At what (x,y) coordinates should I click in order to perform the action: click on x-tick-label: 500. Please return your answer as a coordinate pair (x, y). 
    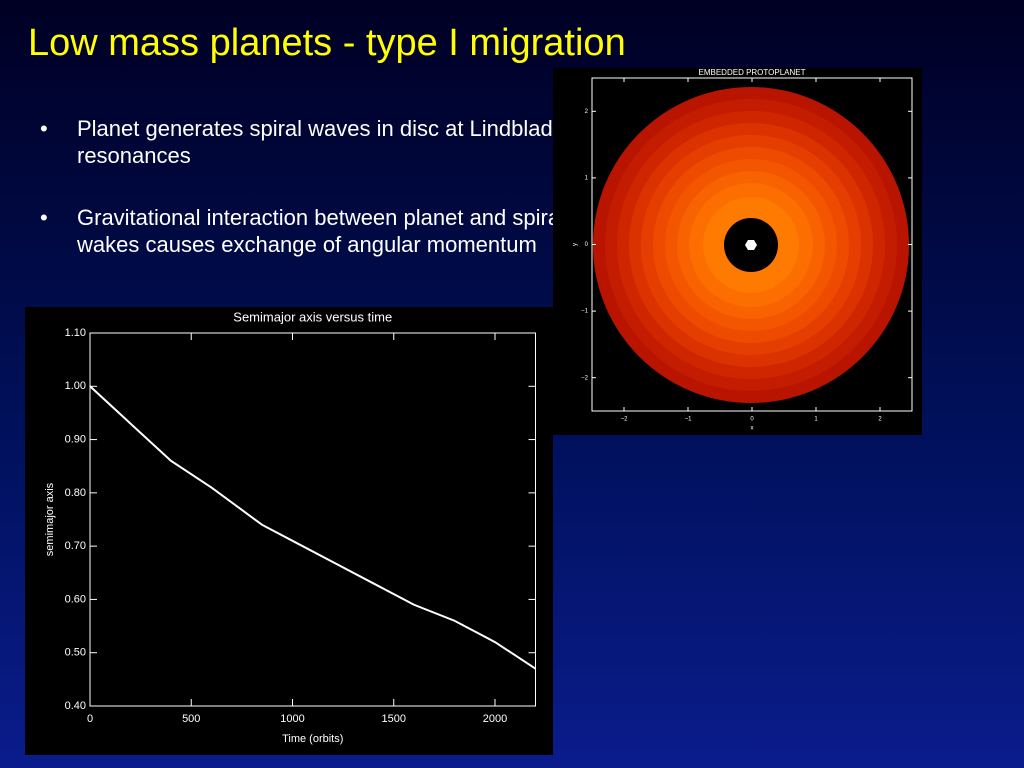
    Looking at the image, I should click on (191, 719).